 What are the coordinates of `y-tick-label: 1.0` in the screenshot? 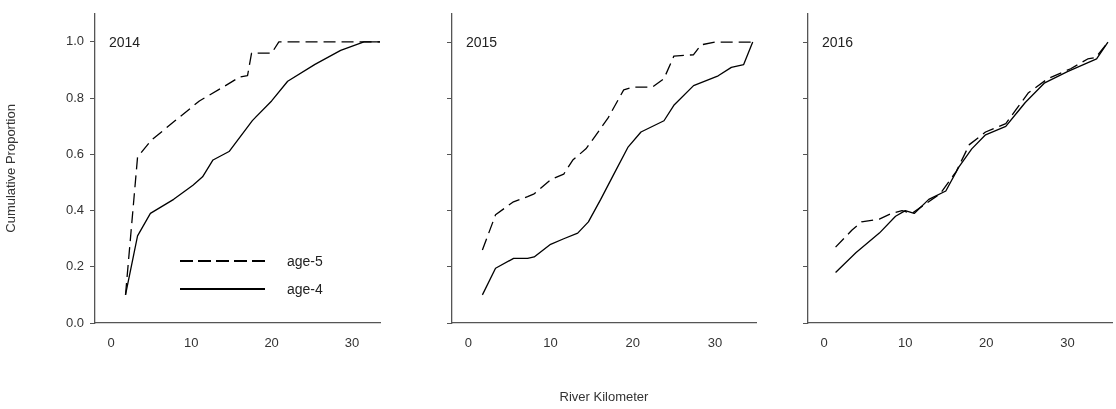 It's located at (74, 41).